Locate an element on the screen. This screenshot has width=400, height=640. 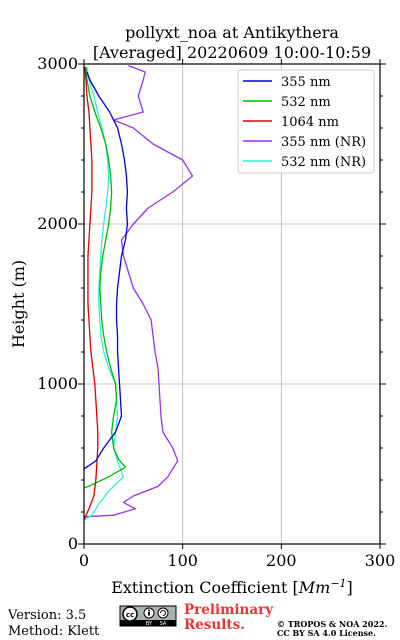
preliminary-label-line2: Results. is located at coordinates (214, 625).